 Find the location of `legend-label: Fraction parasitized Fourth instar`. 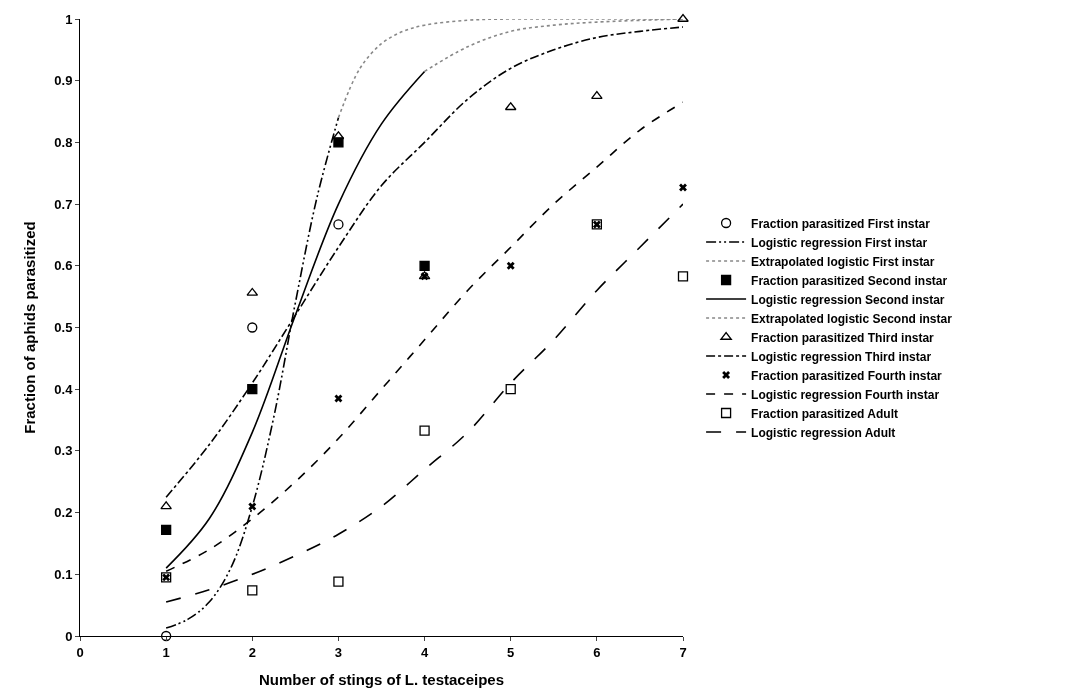

legend-label: Fraction parasitized Fourth instar is located at coordinates (847, 375).